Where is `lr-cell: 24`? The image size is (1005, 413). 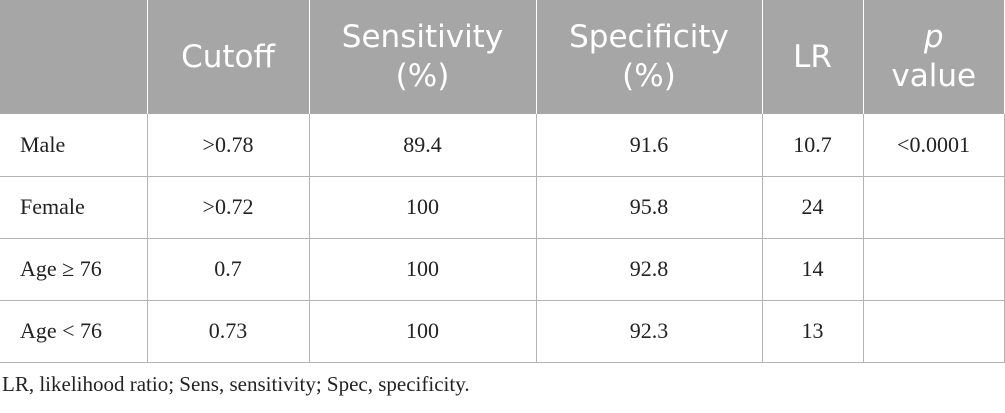
lr-cell: 24 is located at coordinates (812, 207).